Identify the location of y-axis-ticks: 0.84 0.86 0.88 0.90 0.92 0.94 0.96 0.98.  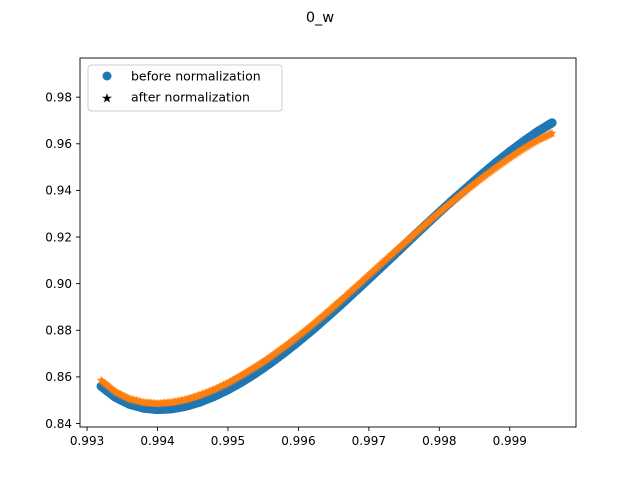
(62, 260).